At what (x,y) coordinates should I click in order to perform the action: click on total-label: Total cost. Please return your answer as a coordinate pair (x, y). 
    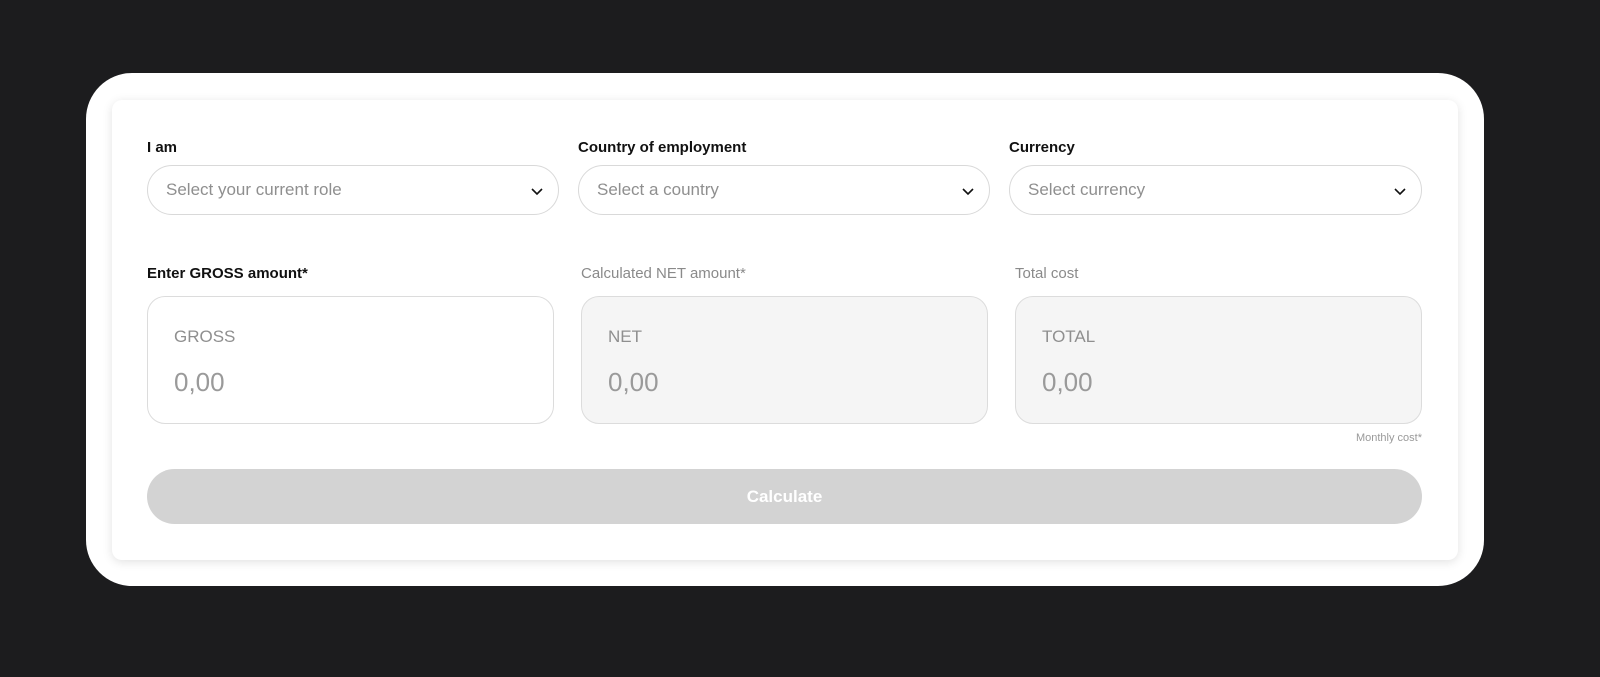
    Looking at the image, I should click on (1047, 273).